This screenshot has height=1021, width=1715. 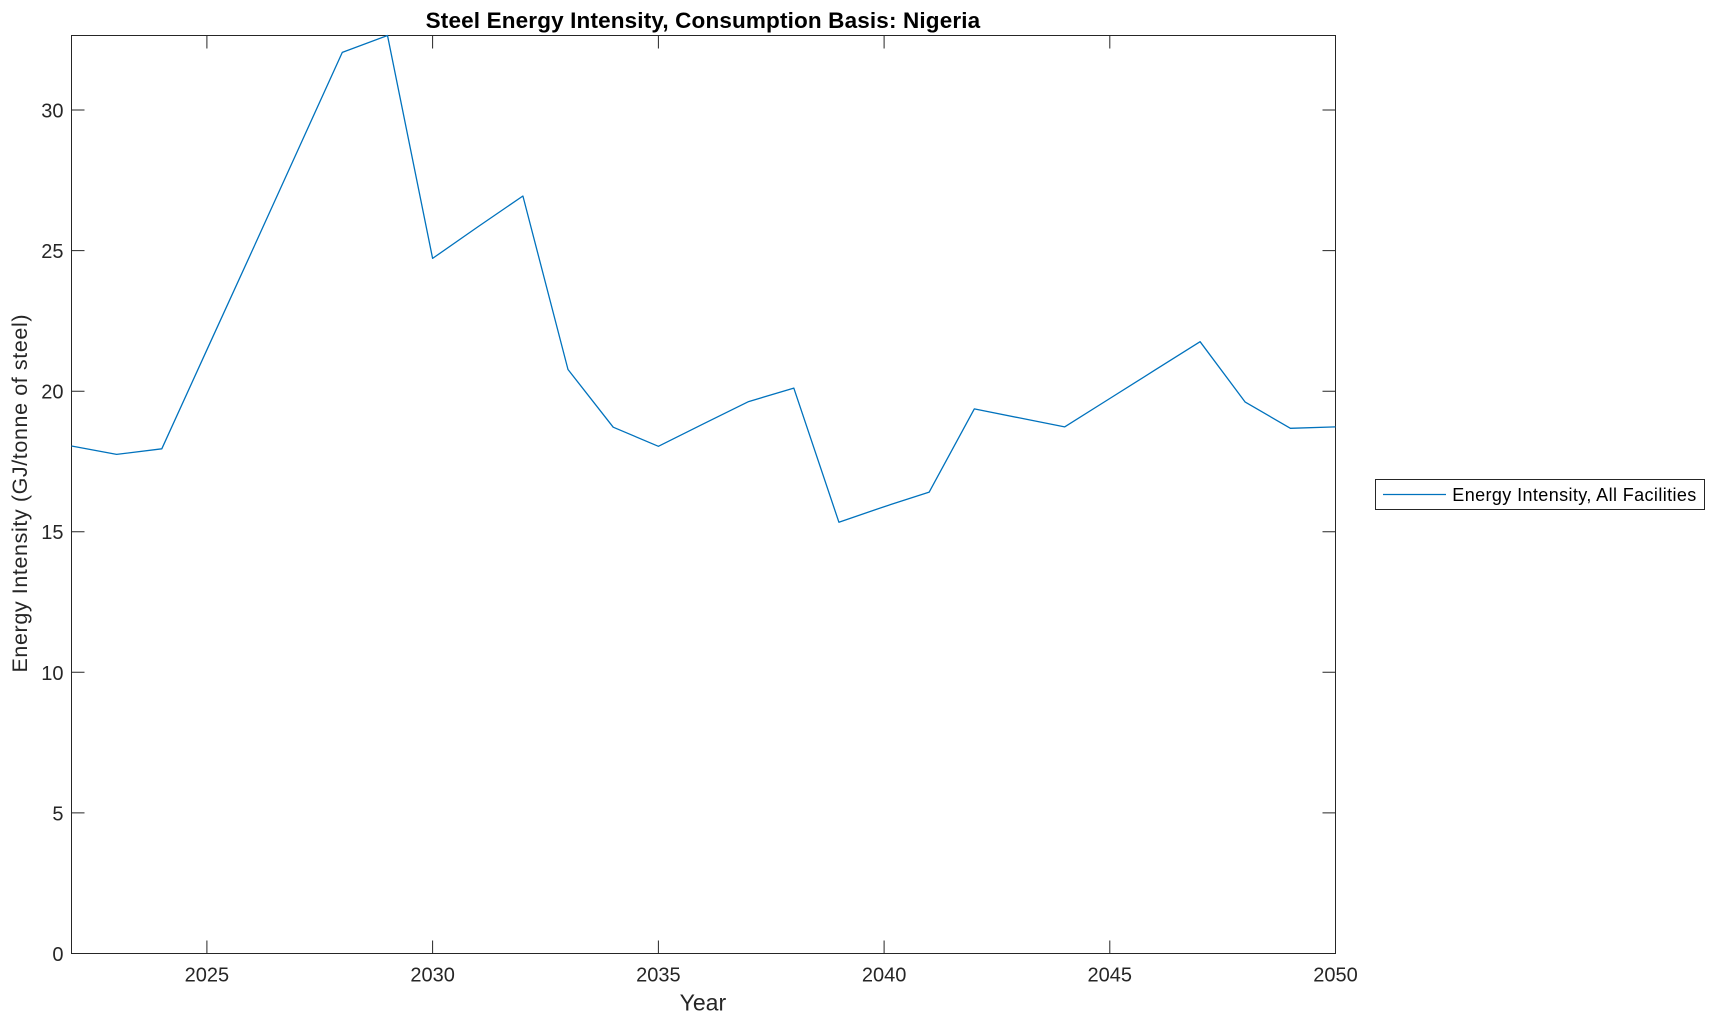 I want to click on svg-text: 15, so click(x=52, y=533).